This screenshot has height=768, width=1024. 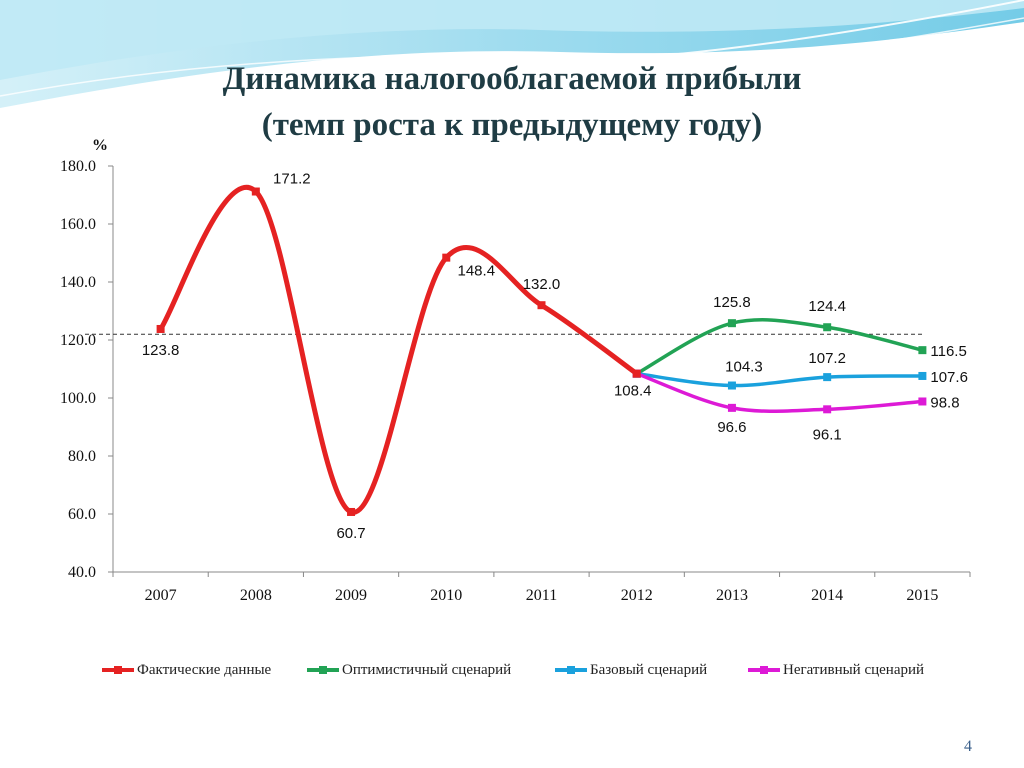 I want to click on legend-marker-base, so click(x=571, y=670).